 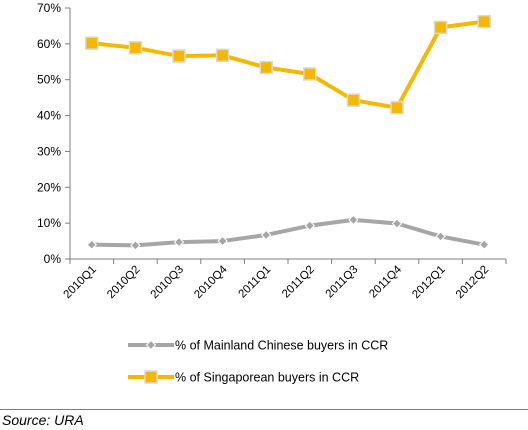 What do you see at coordinates (342, 282) in the screenshot?
I see `x-tick-label: 2011Q3` at bounding box center [342, 282].